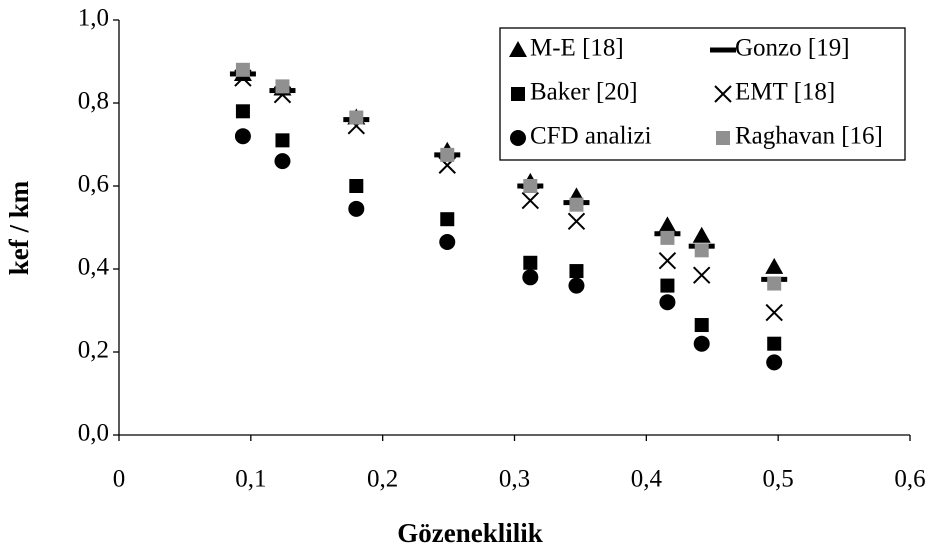  What do you see at coordinates (591, 136) in the screenshot?
I see `legend-label: CFD analizi` at bounding box center [591, 136].